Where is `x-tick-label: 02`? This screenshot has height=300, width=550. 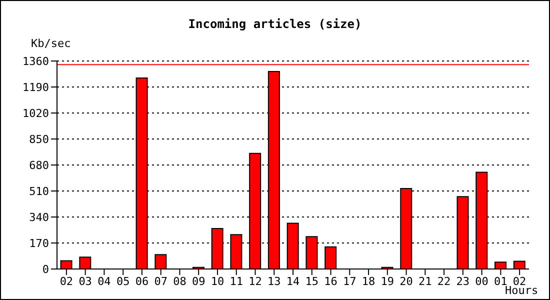
x-tick-label: 02 is located at coordinates (67, 281).